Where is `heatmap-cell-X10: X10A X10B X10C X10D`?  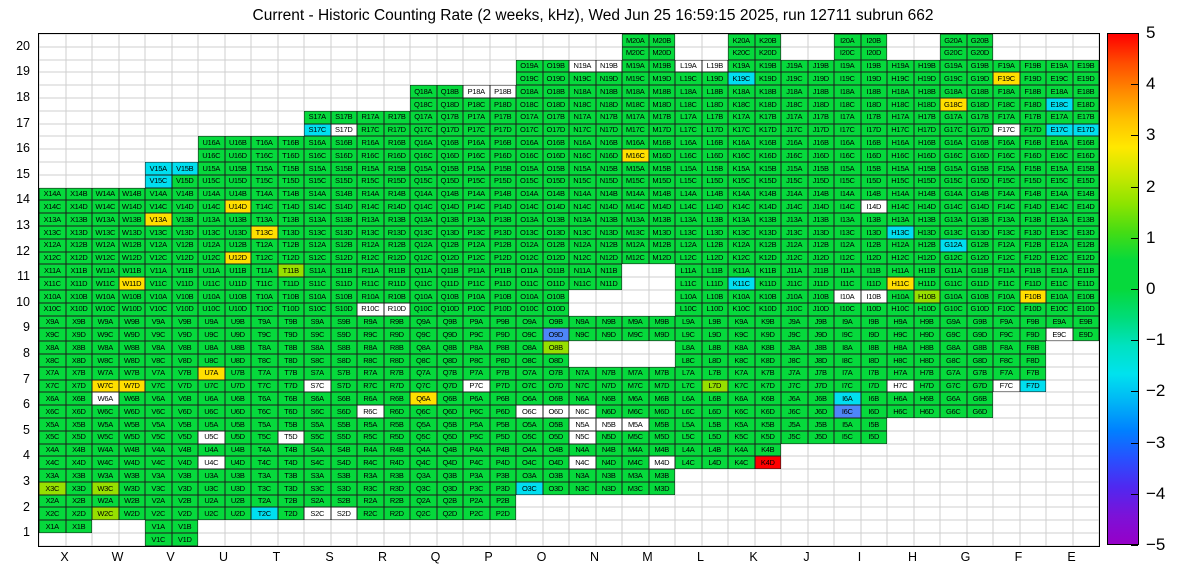
heatmap-cell-X10: X10A X10B X10C X10D is located at coordinates (65, 302).